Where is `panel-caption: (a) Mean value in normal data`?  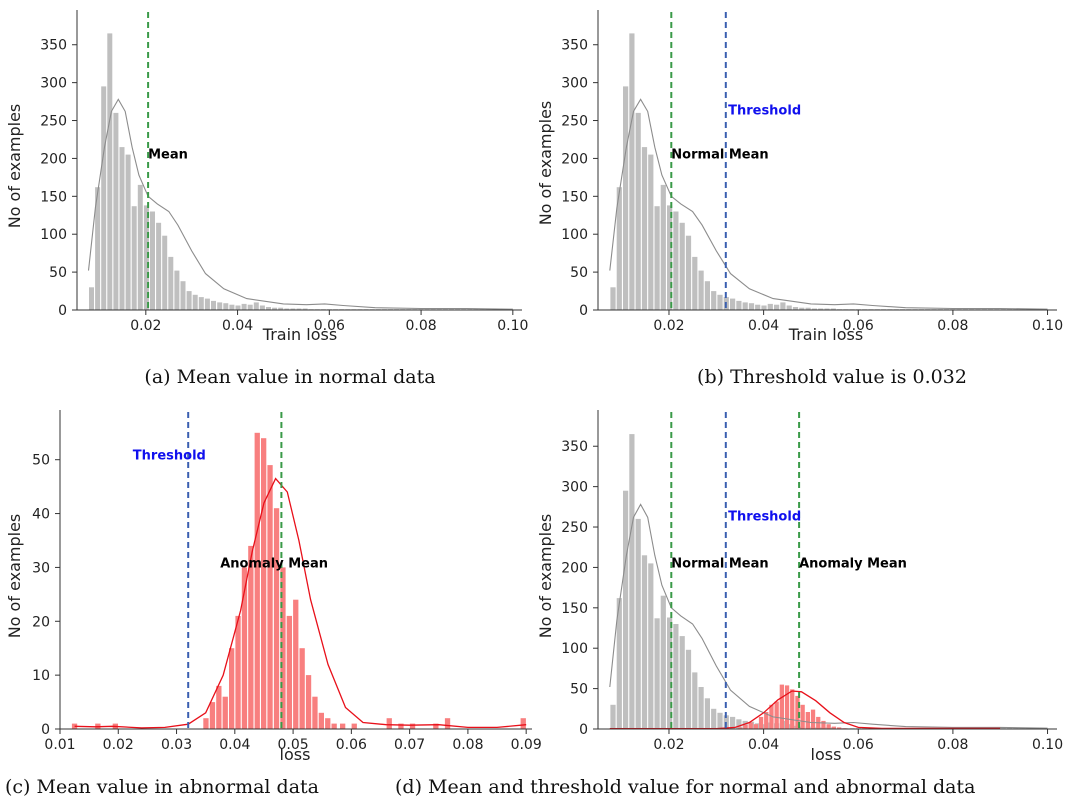
panel-caption: (a) Mean value in normal data is located at coordinates (289, 377).